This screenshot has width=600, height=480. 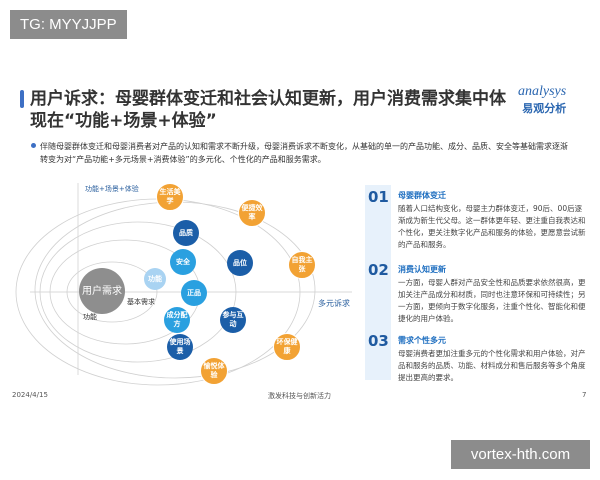 What do you see at coordinates (422, 340) in the screenshot?
I see `point-title: 需求个性多元` at bounding box center [422, 340].